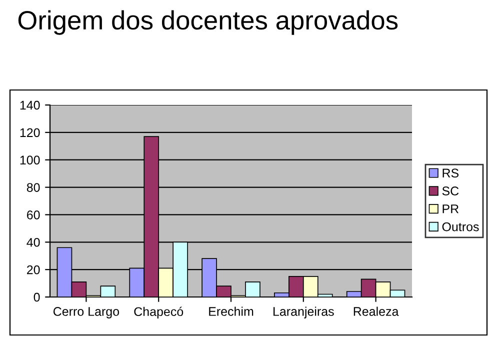 The height and width of the screenshot is (343, 490). Describe the element at coordinates (460, 227) in the screenshot. I see `legend-label: Outros` at that location.